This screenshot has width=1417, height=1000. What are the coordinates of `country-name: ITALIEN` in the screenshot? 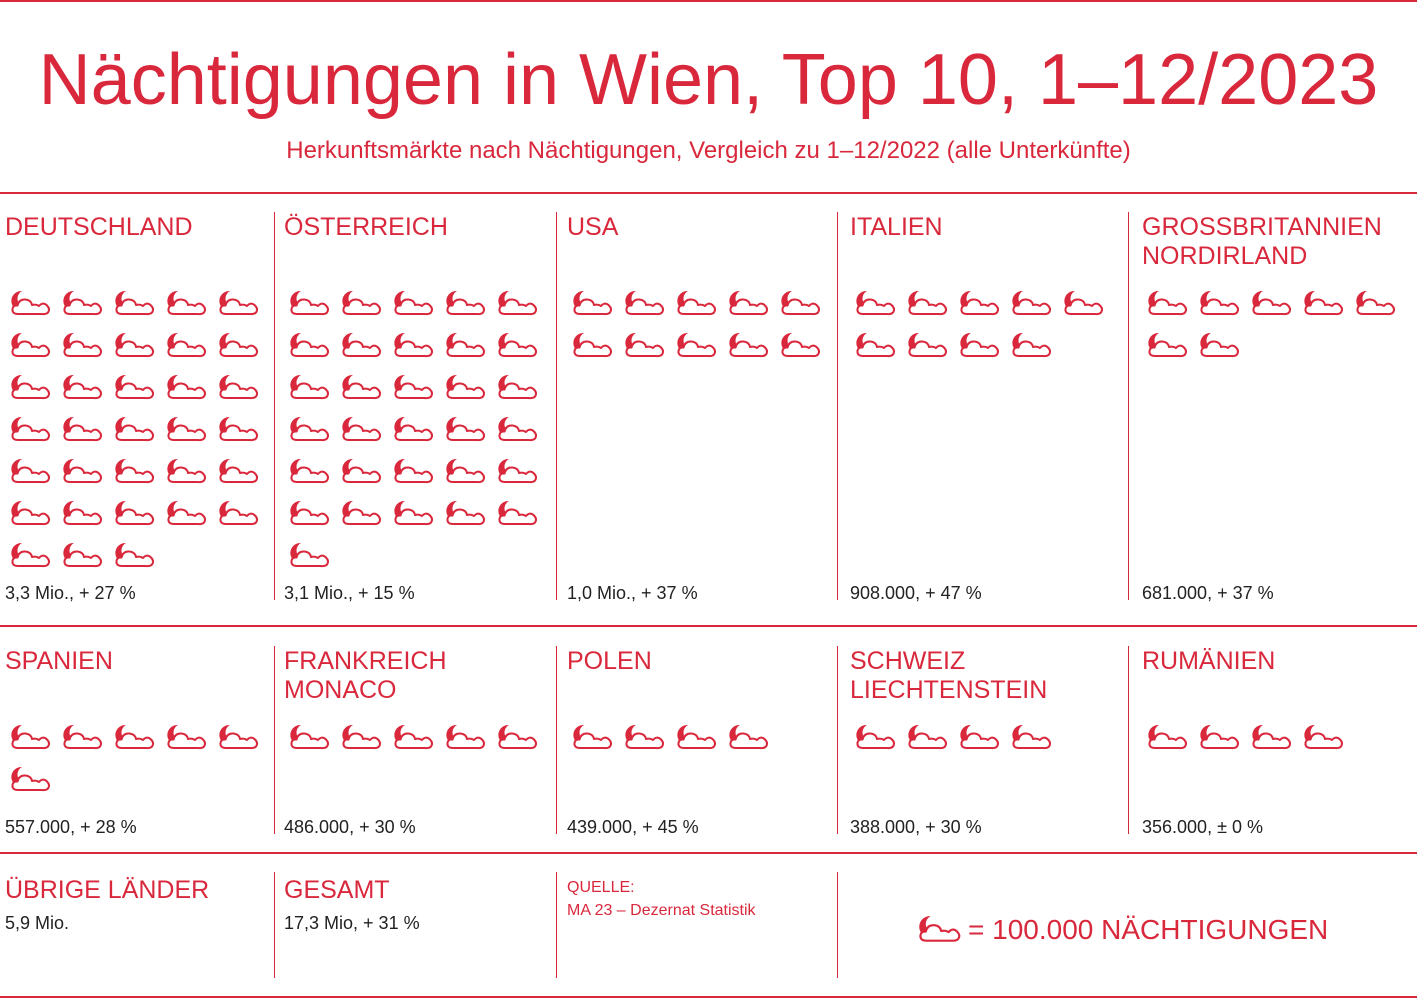 It's located at (896, 227).